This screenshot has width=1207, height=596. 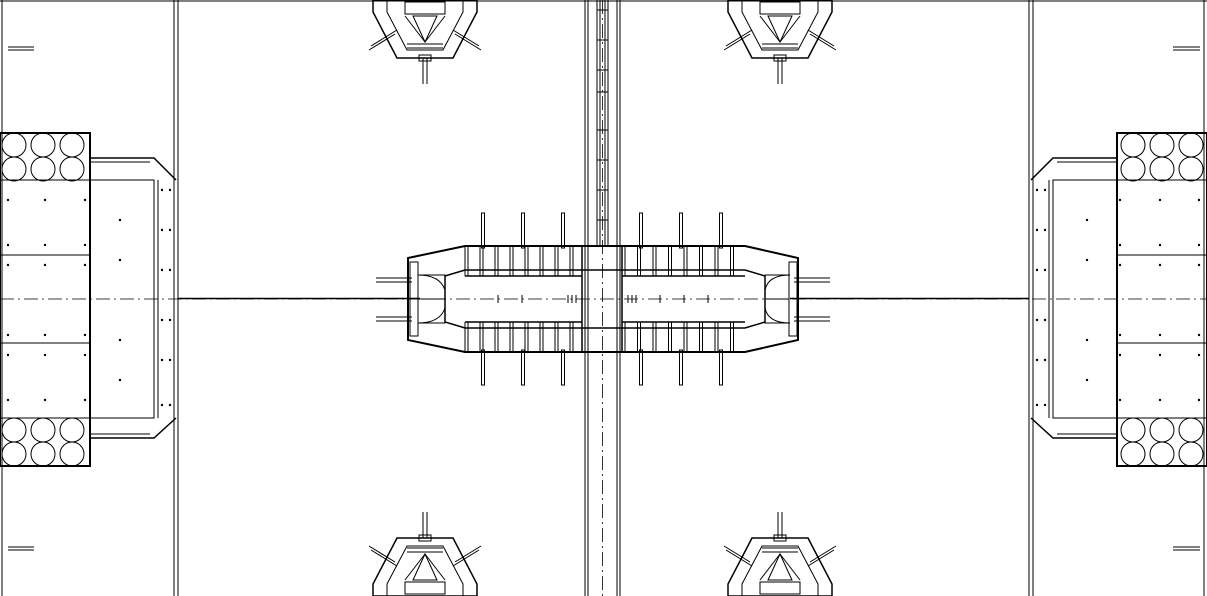 I want to click on stiffener-bays, so click(x=604, y=299).